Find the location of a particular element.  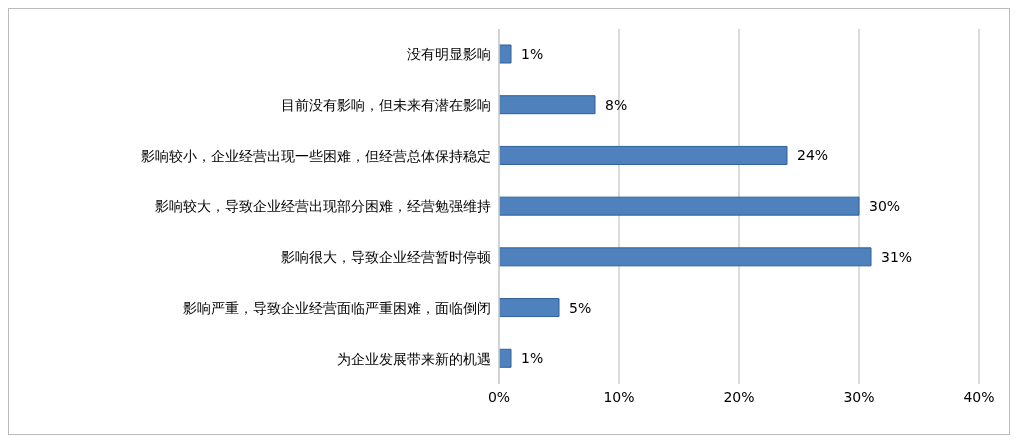

data-label: 5% is located at coordinates (580, 307).